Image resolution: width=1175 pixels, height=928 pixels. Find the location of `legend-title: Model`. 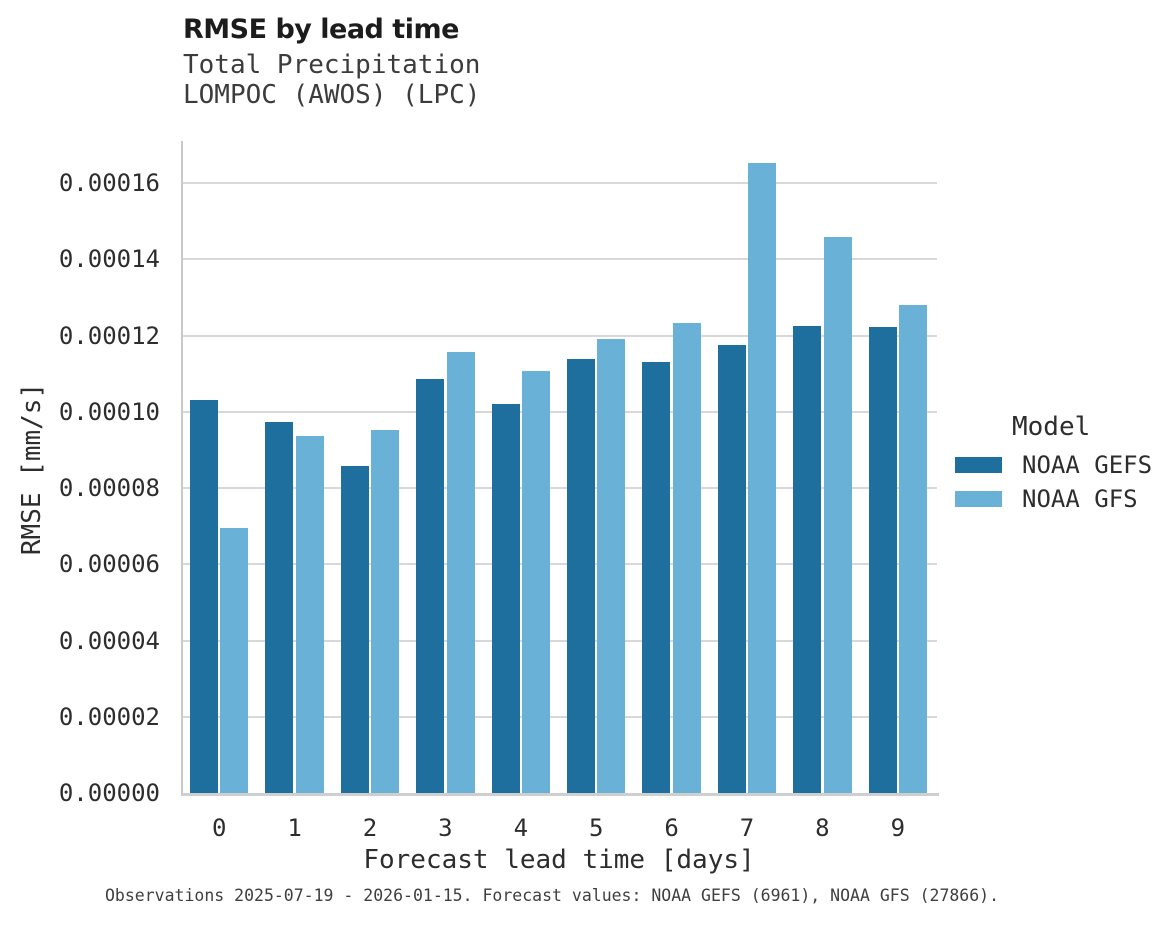

legend-title: Model is located at coordinates (1051, 427).